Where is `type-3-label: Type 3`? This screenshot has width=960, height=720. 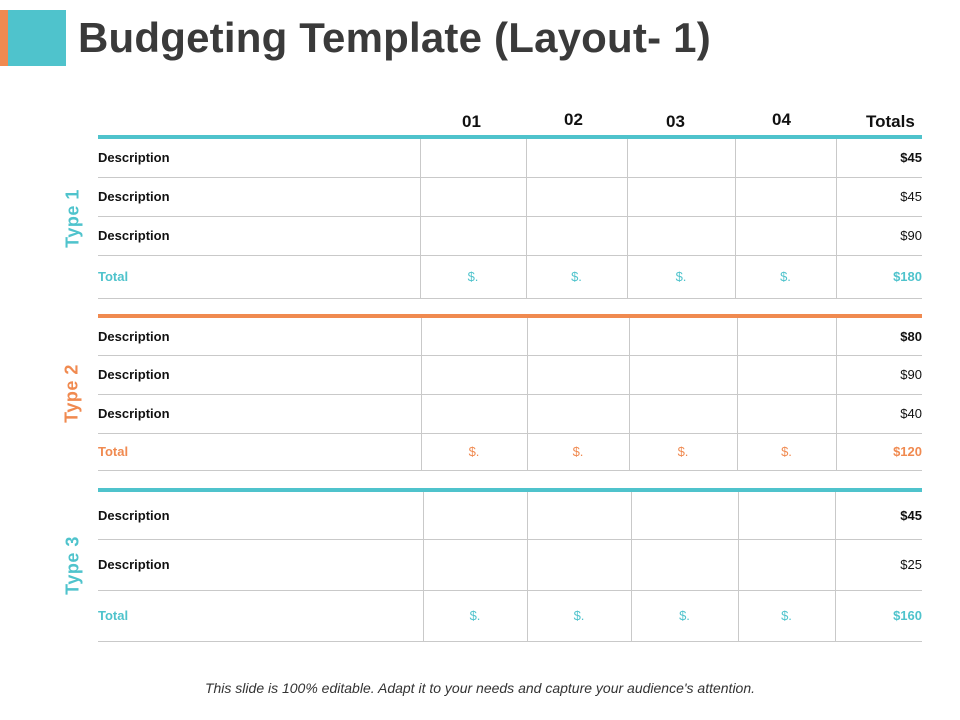
type-3-label: Type 3 is located at coordinates (72, 565).